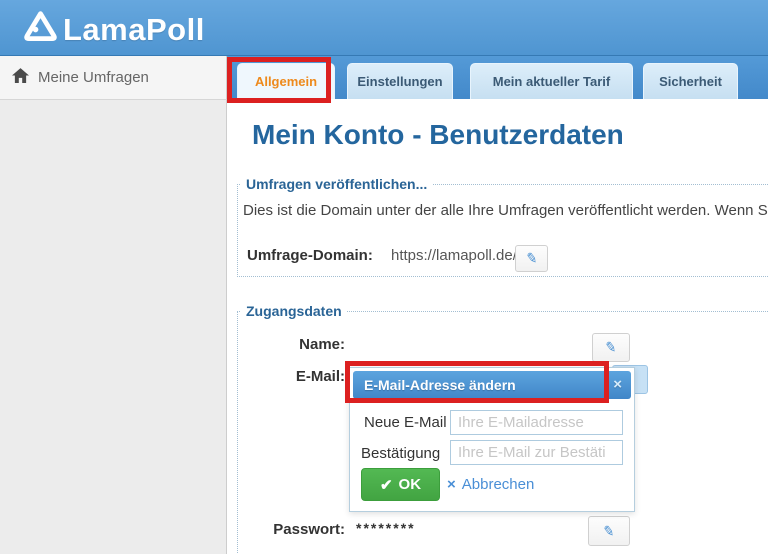  Describe the element at coordinates (386, 485) in the screenshot. I see `check-icon: ✔` at that location.